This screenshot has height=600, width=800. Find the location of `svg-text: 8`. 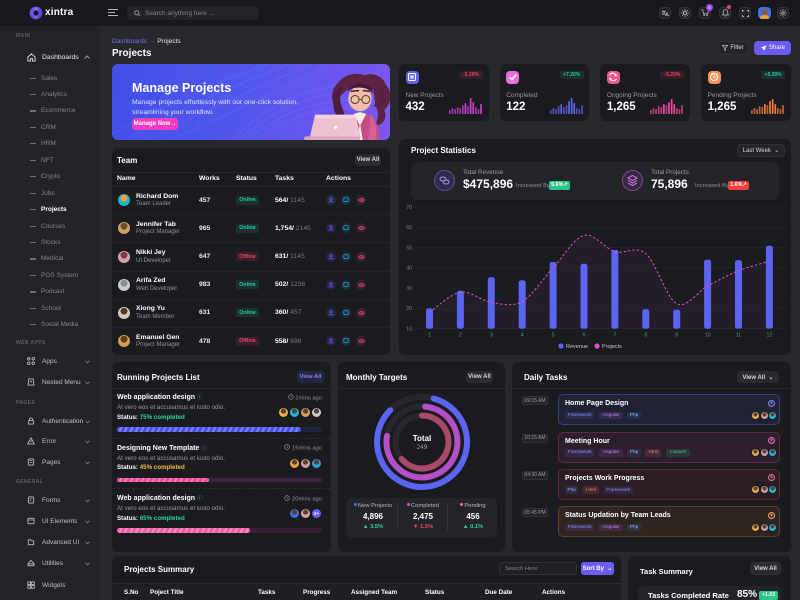

svg-text: 8 is located at coordinates (645, 336).